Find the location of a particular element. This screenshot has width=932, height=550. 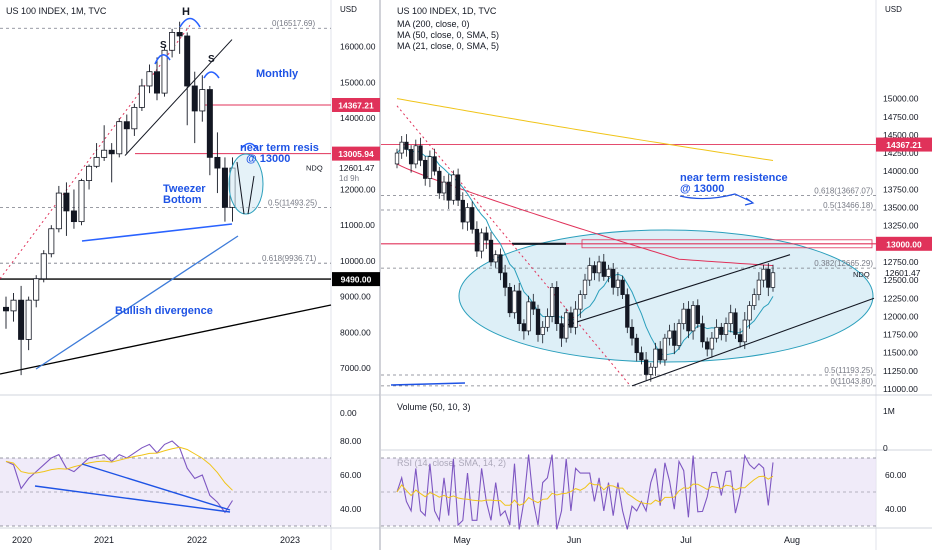

right-price-tag-high-bg is located at coordinates (904, 144).